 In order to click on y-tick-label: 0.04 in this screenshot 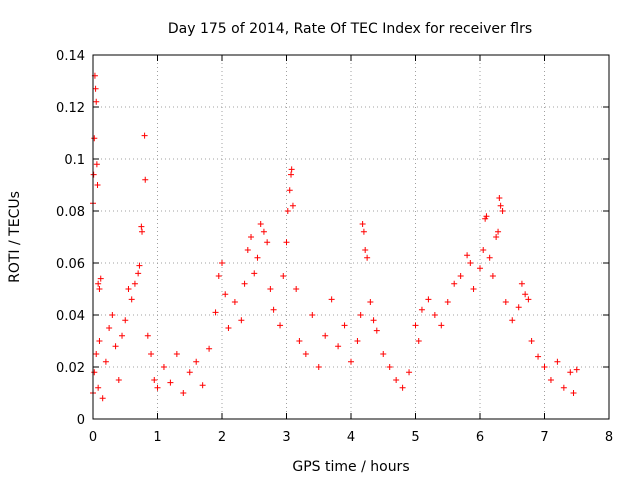, I will do `click(70, 316)`.